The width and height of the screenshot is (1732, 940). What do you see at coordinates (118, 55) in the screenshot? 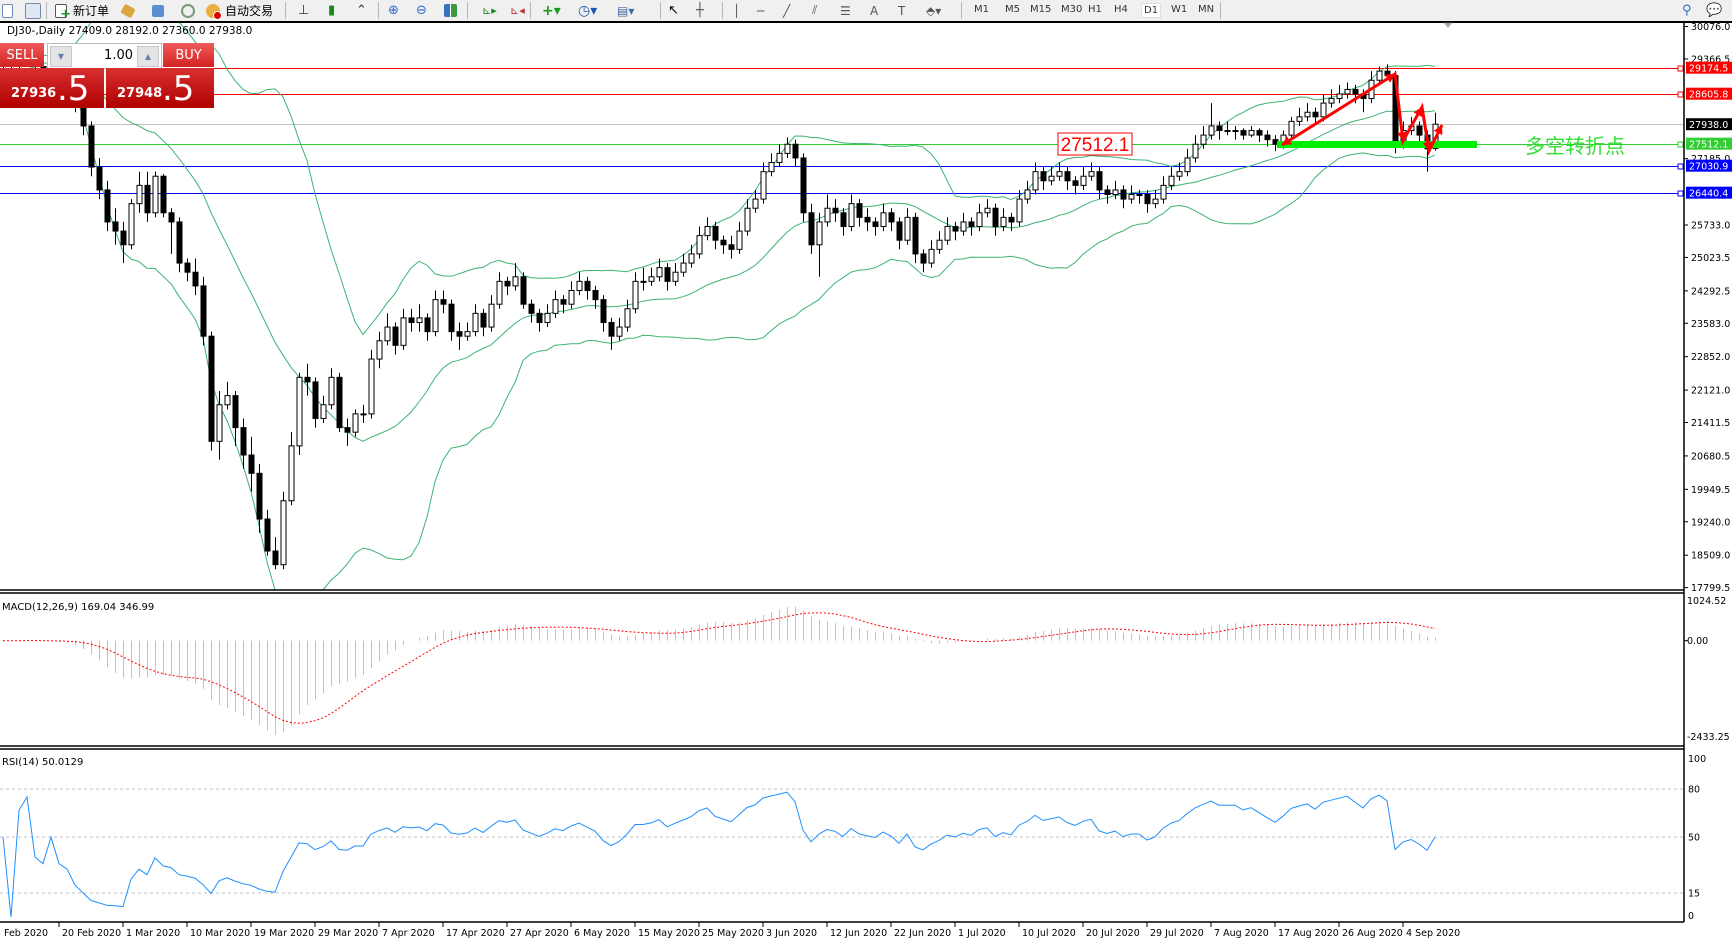
I see `volume-value: 1.00` at bounding box center [118, 55].